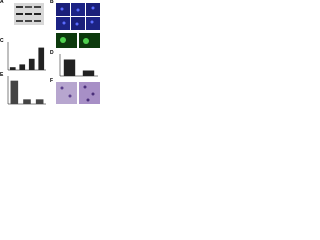 This screenshot has width=320, height=240. I want to click on panel-label: D, so click(52, 53).